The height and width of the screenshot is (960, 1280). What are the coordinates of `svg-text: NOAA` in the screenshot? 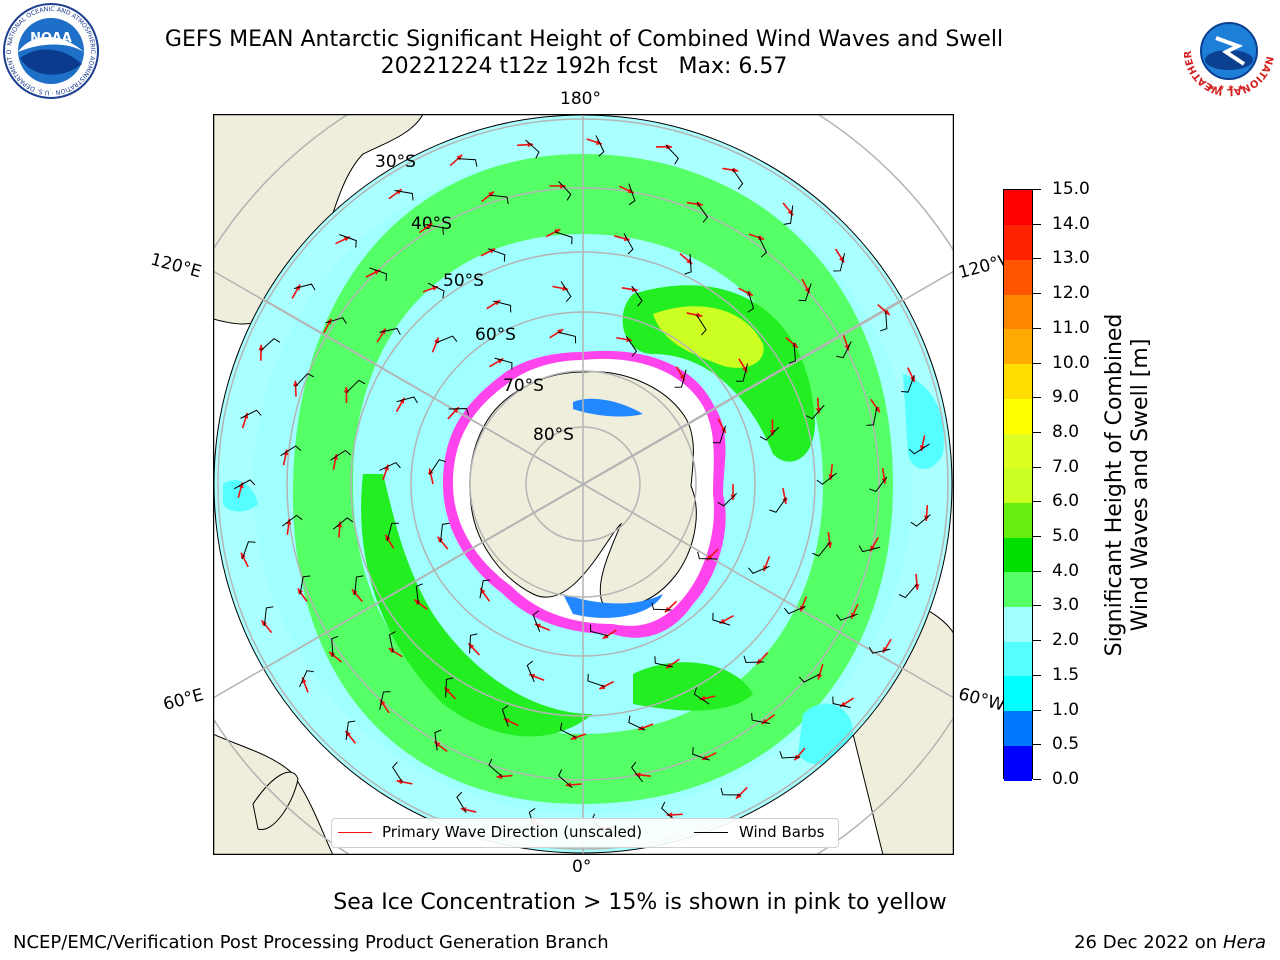 It's located at (51, 38).